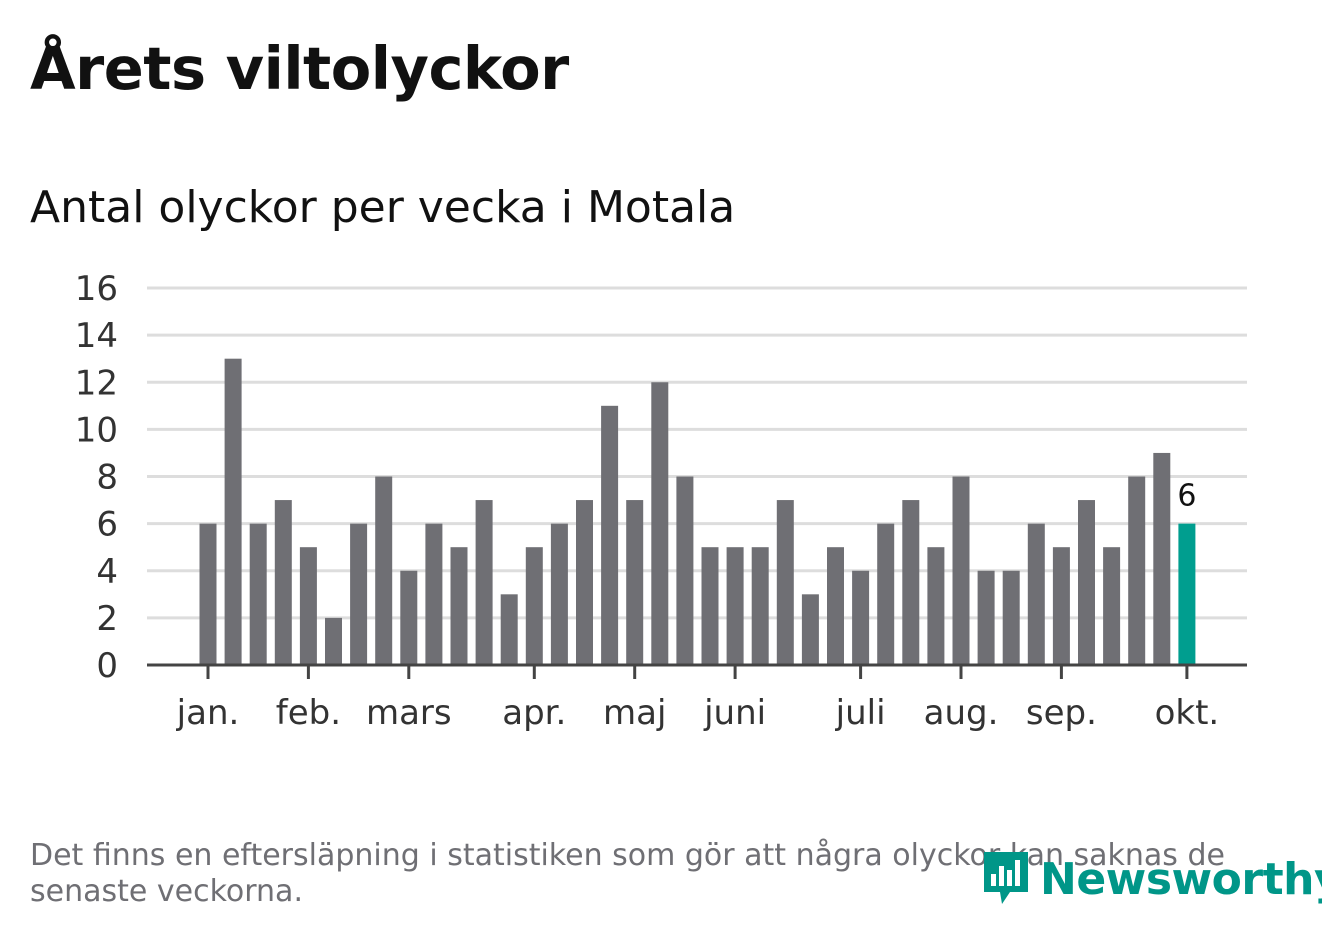  What do you see at coordinates (961, 713) in the screenshot?
I see `x-tick-label: aug.` at bounding box center [961, 713].